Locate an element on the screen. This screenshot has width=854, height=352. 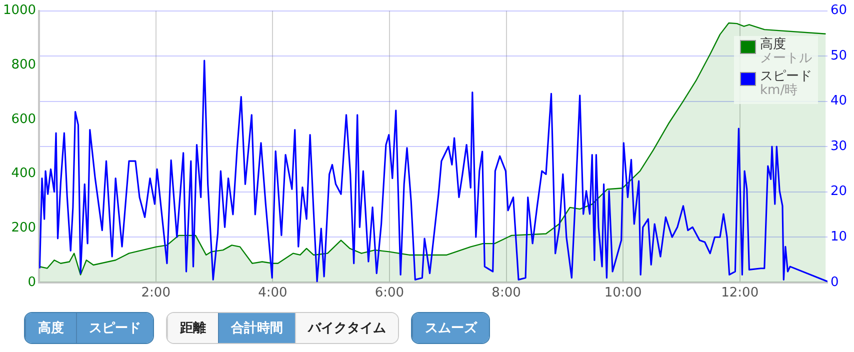
x-tick-label: 12:00 is located at coordinates (740, 293).